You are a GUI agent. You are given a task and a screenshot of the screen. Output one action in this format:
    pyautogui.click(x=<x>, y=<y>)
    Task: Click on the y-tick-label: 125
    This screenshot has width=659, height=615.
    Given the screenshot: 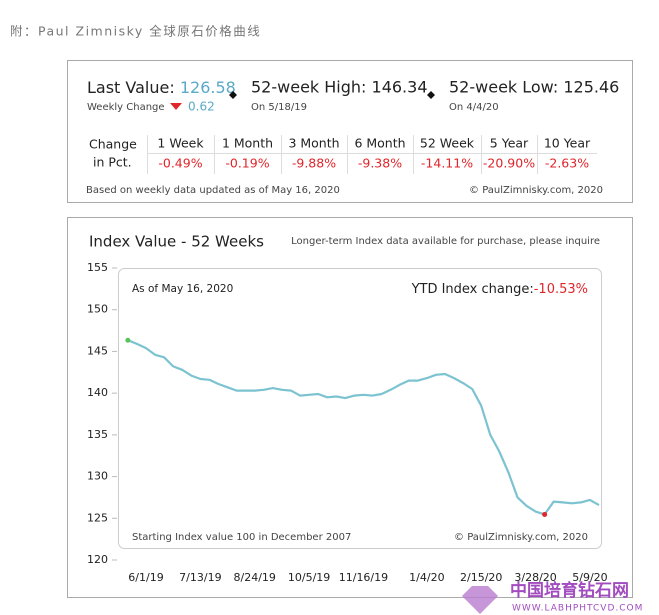 What is the action you would take?
    pyautogui.click(x=97, y=517)
    